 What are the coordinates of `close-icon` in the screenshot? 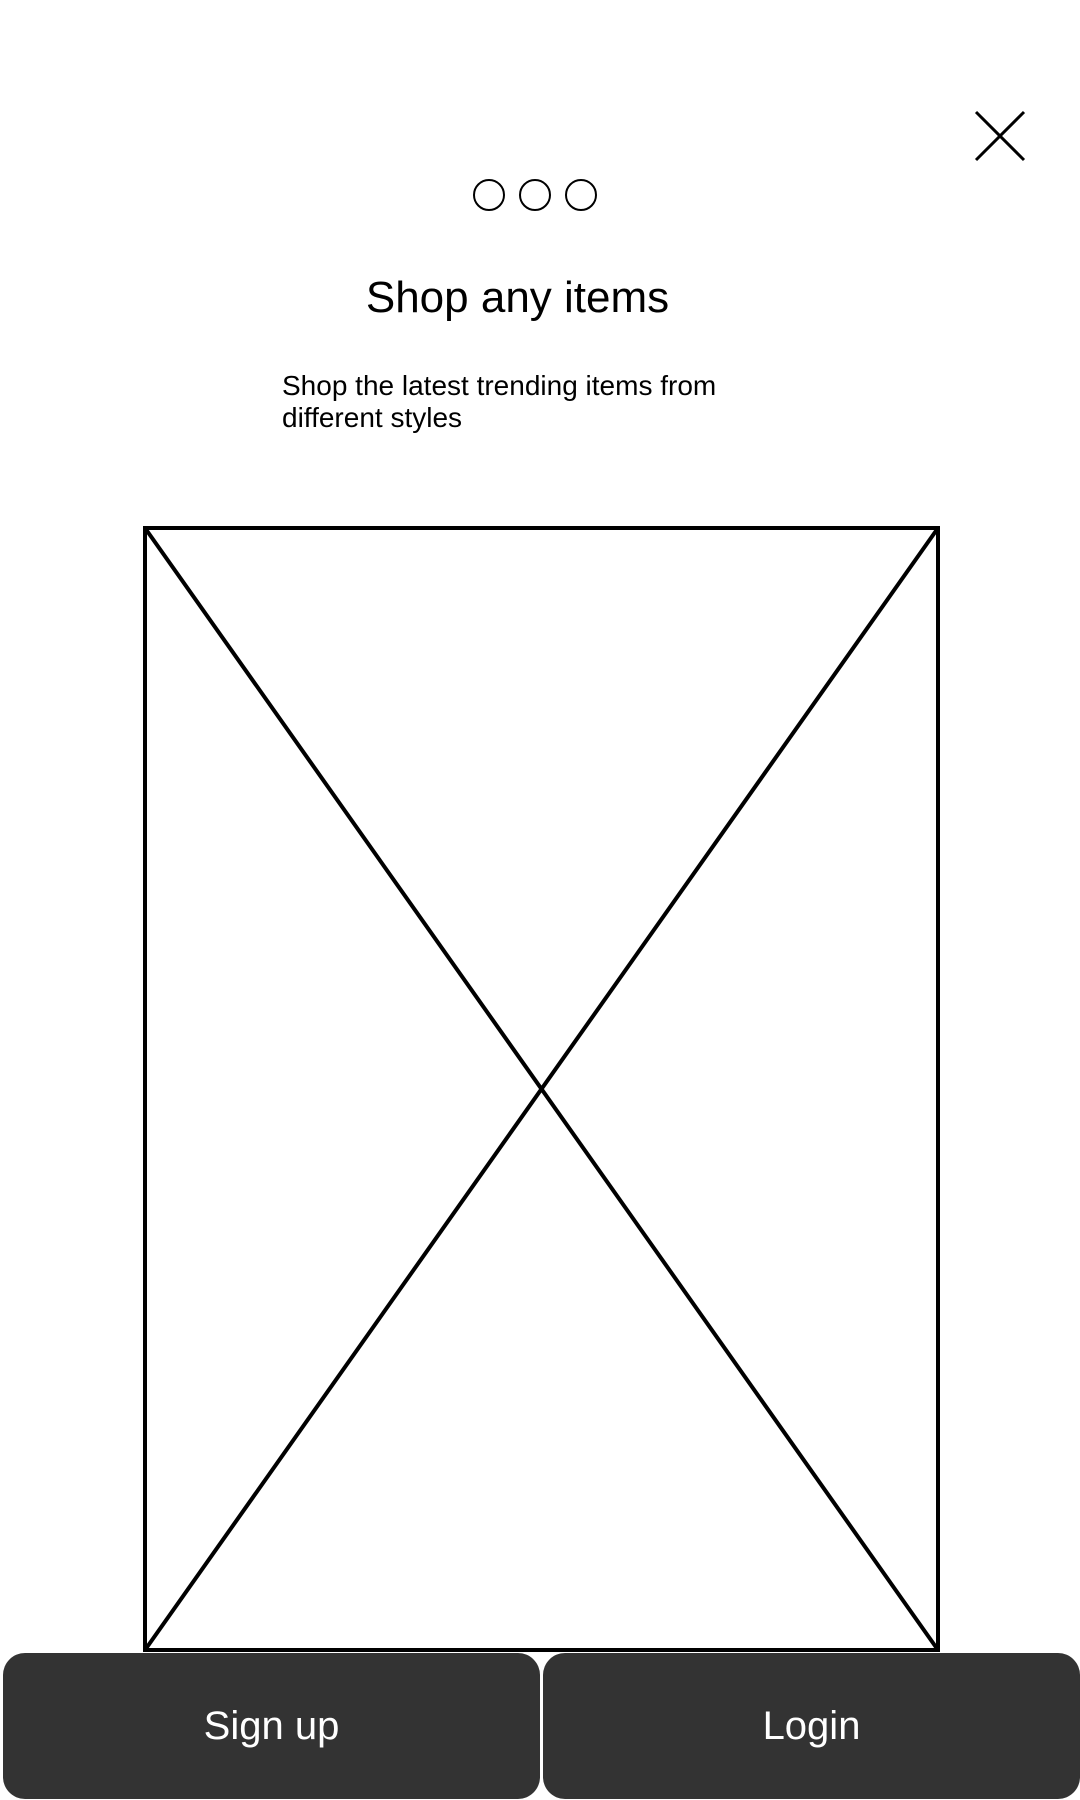 It's located at (1000, 136).